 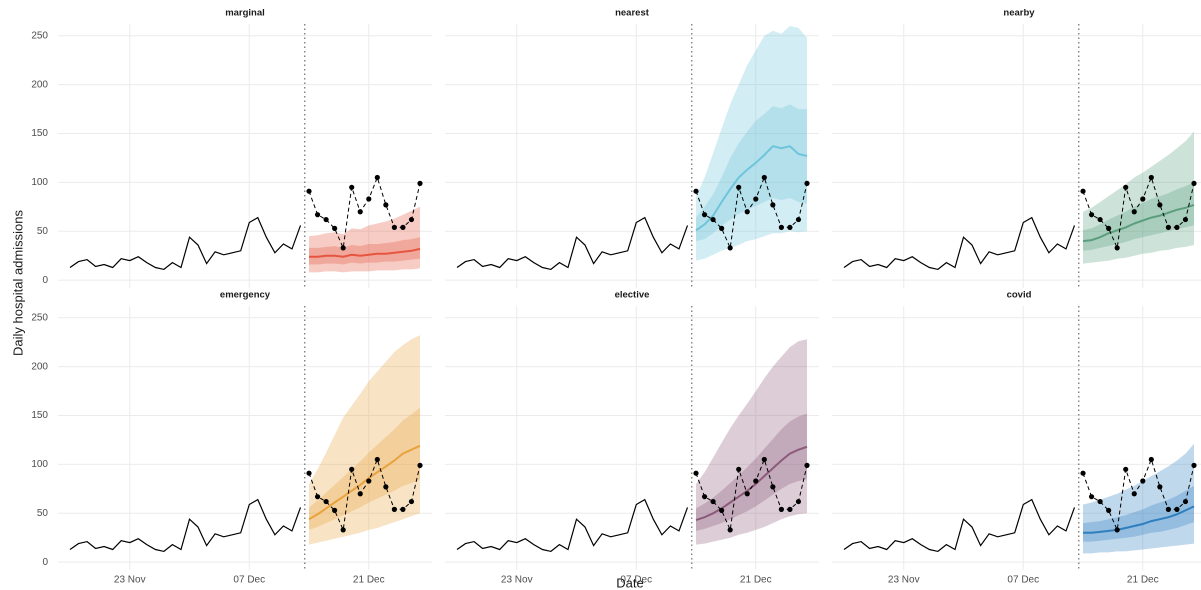 What do you see at coordinates (245, 295) in the screenshot?
I see `facet-title: emergency` at bounding box center [245, 295].